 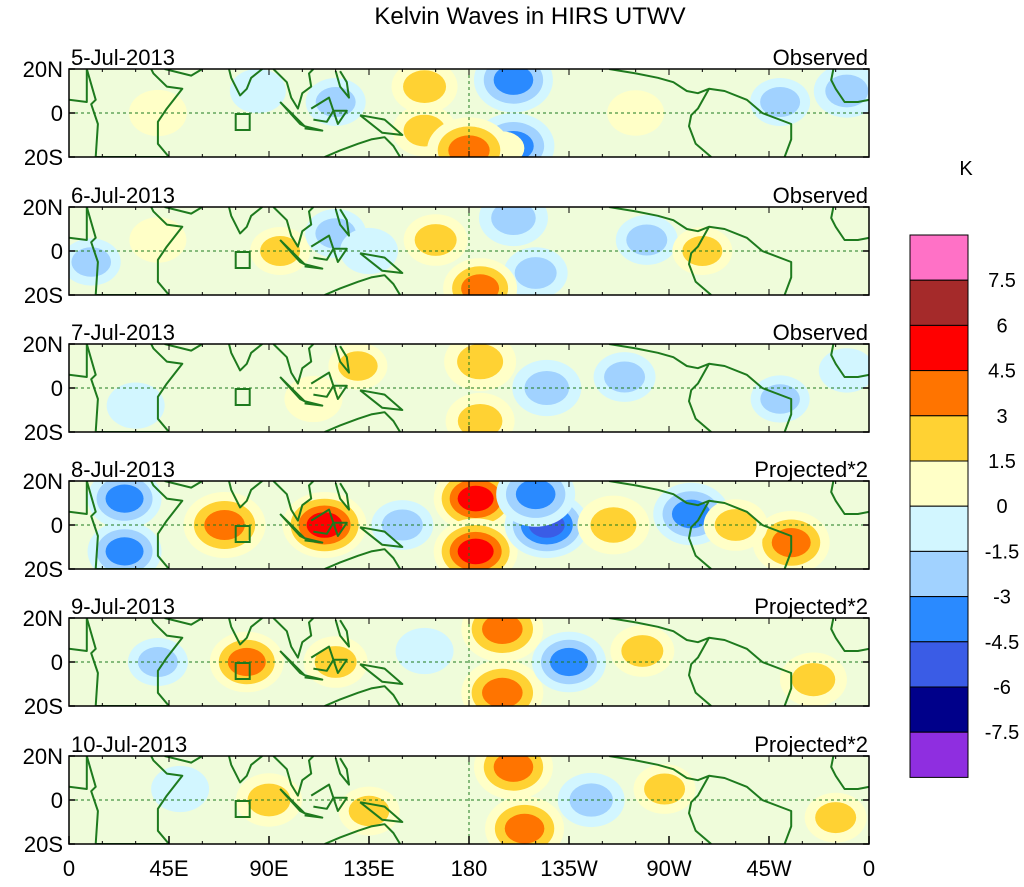 I want to click on anomaly-blob-5-2-core2, so click(x=502, y=691).